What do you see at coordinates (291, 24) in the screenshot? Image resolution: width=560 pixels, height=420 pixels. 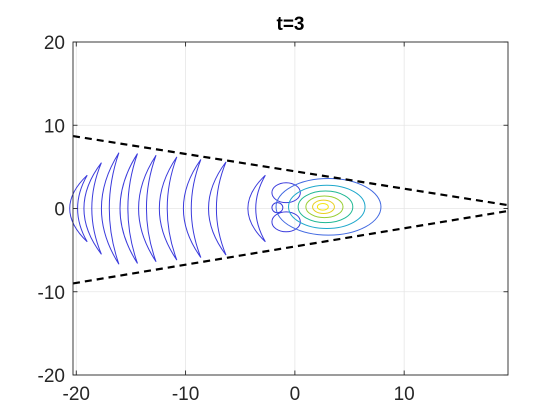 I see `chart-title: t=3` at bounding box center [291, 24].